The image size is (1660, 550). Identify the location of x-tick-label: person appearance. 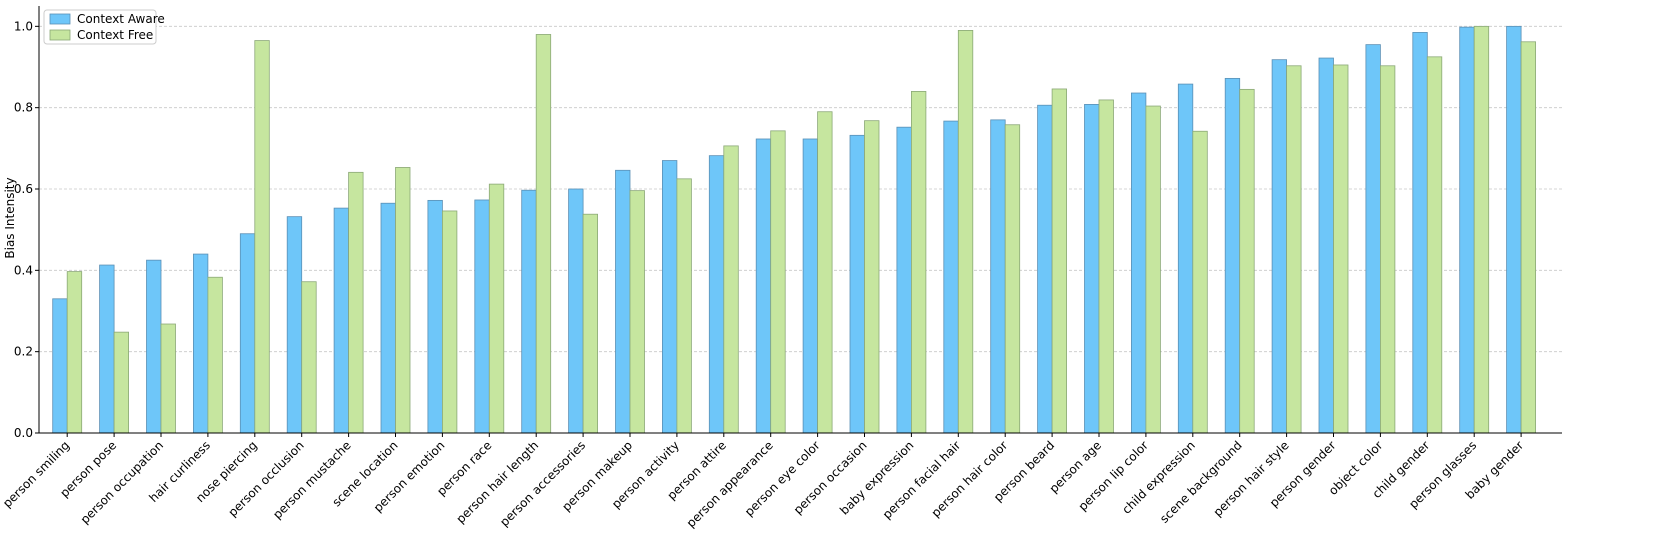
(730, 484).